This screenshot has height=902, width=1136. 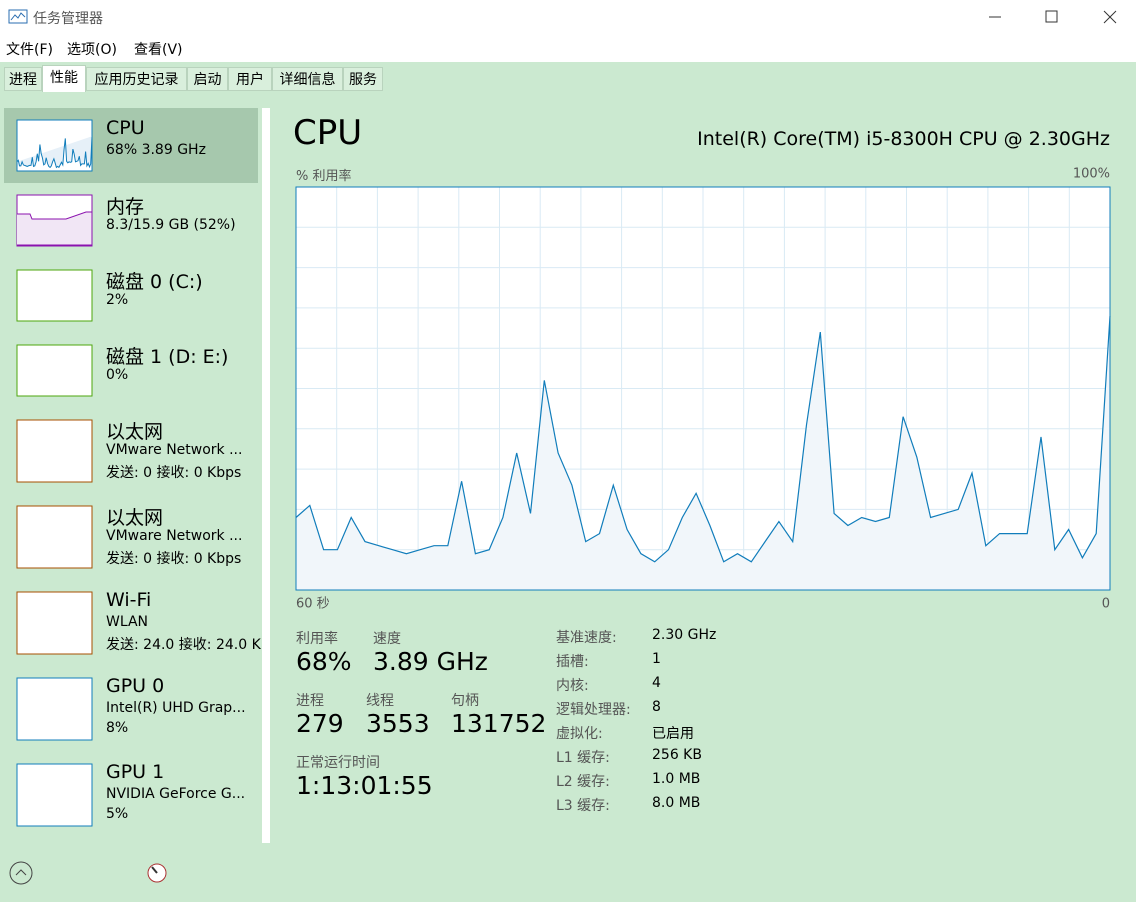 What do you see at coordinates (568, 17) in the screenshot?
I see `title-bar` at bounding box center [568, 17].